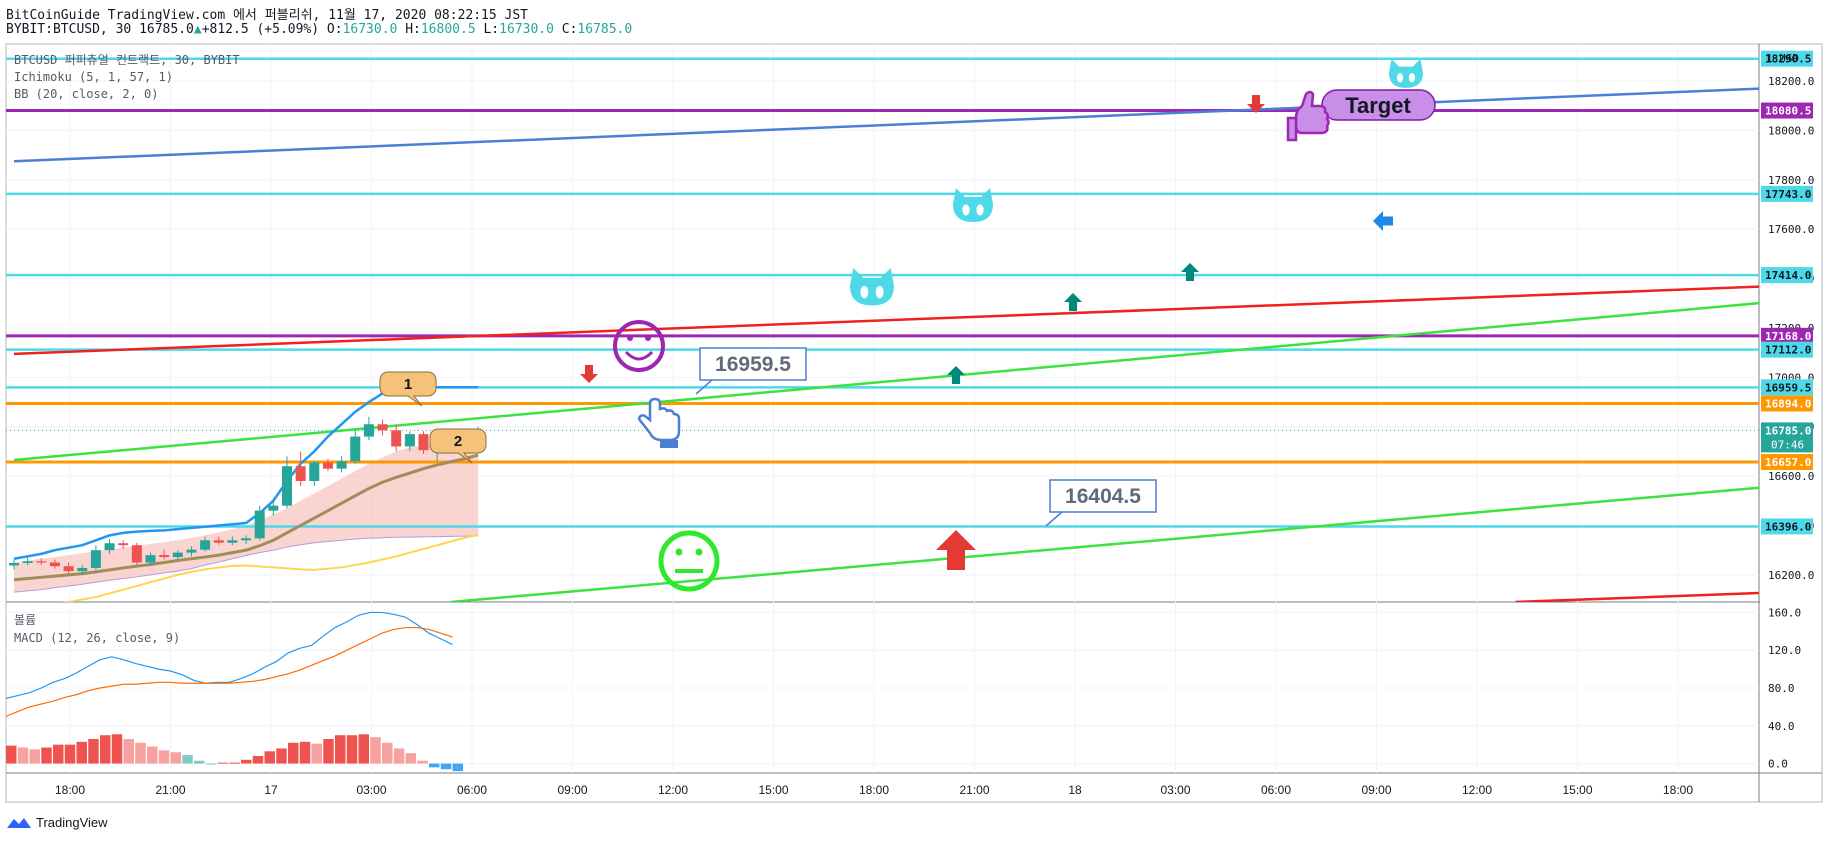 This screenshot has height=841, width=1828. I want to click on level-tag-16396.0: 16396.0, so click(1788, 526).